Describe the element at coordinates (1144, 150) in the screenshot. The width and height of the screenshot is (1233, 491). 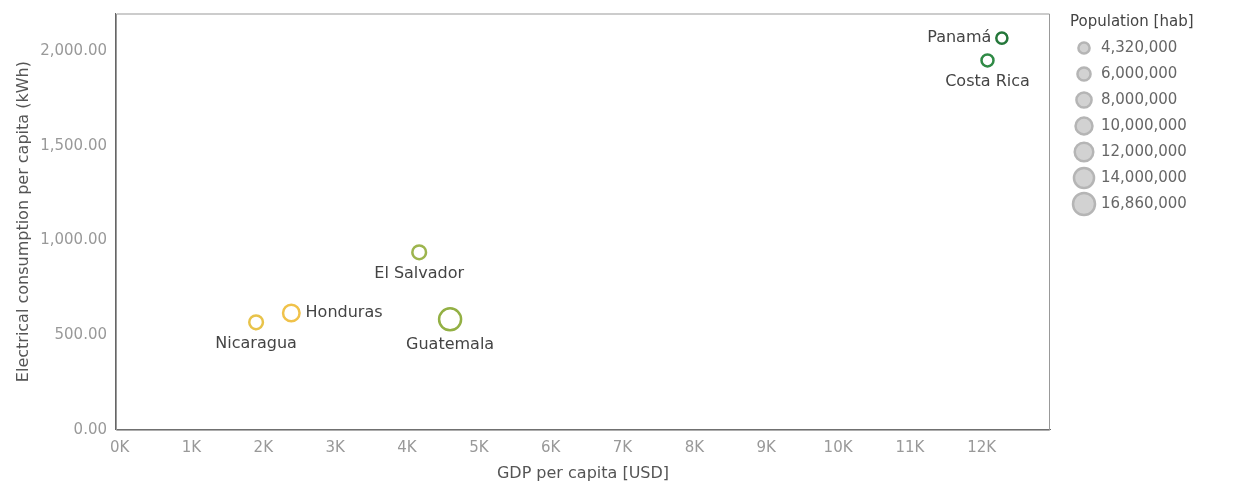
I see `legend-label: 12,000,000` at that location.